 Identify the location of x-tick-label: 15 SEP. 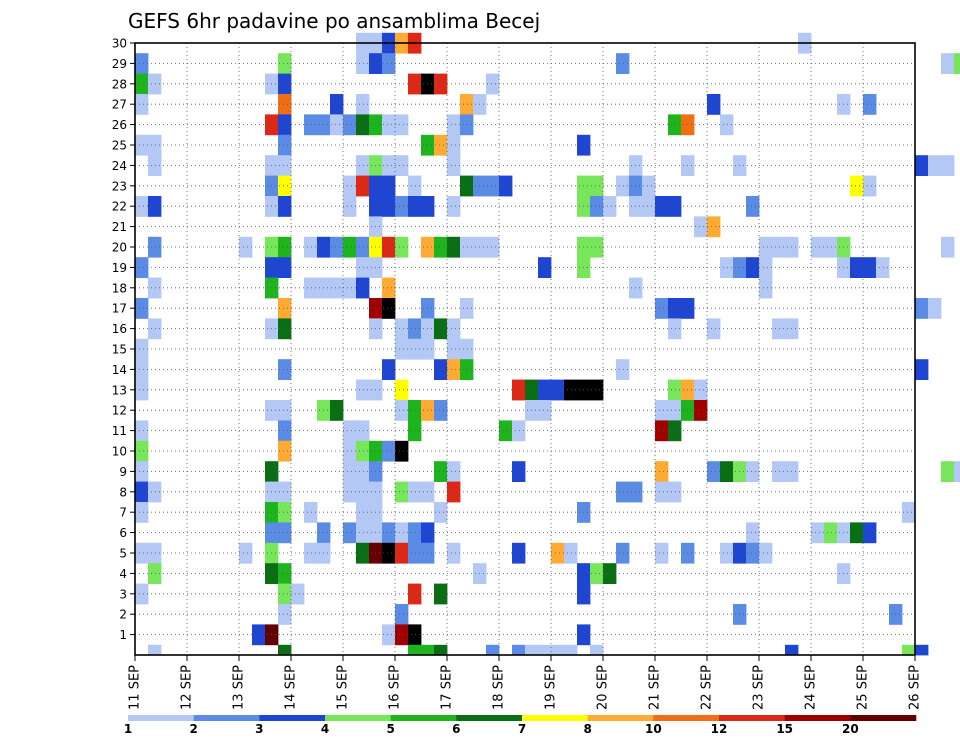
(343, 687).